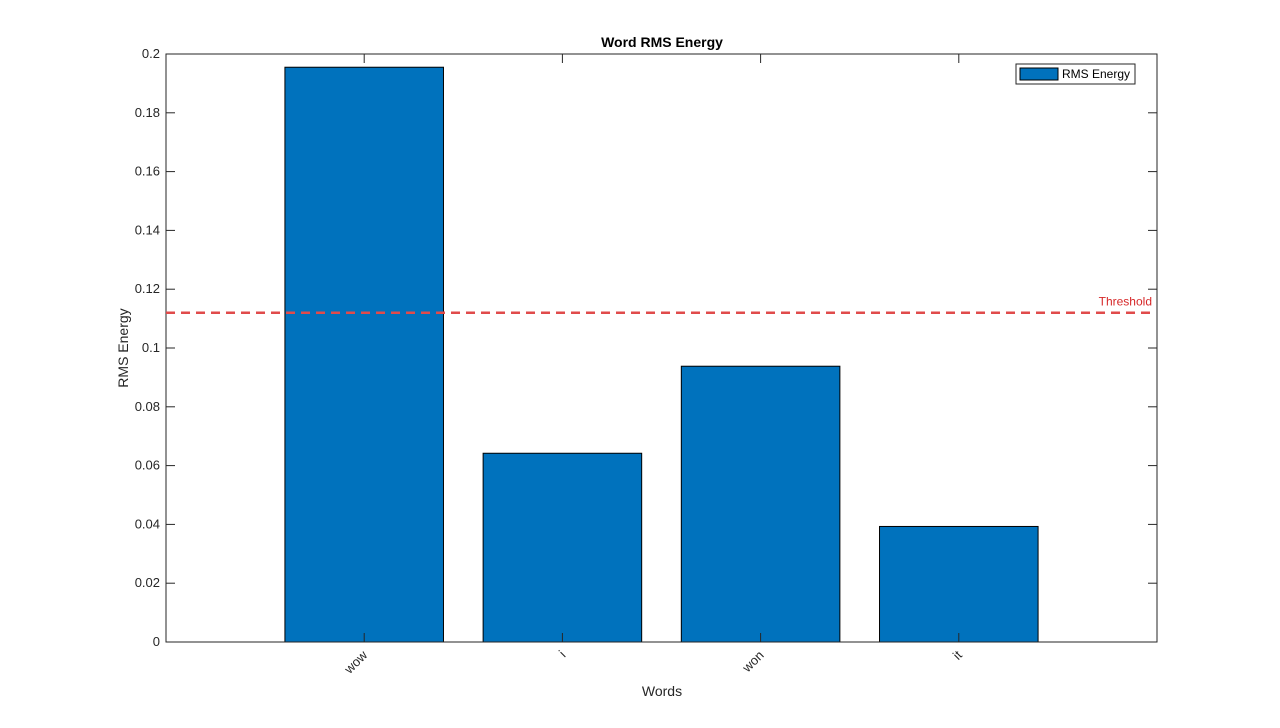  I want to click on y-tick-label: 0.1, so click(151, 347).